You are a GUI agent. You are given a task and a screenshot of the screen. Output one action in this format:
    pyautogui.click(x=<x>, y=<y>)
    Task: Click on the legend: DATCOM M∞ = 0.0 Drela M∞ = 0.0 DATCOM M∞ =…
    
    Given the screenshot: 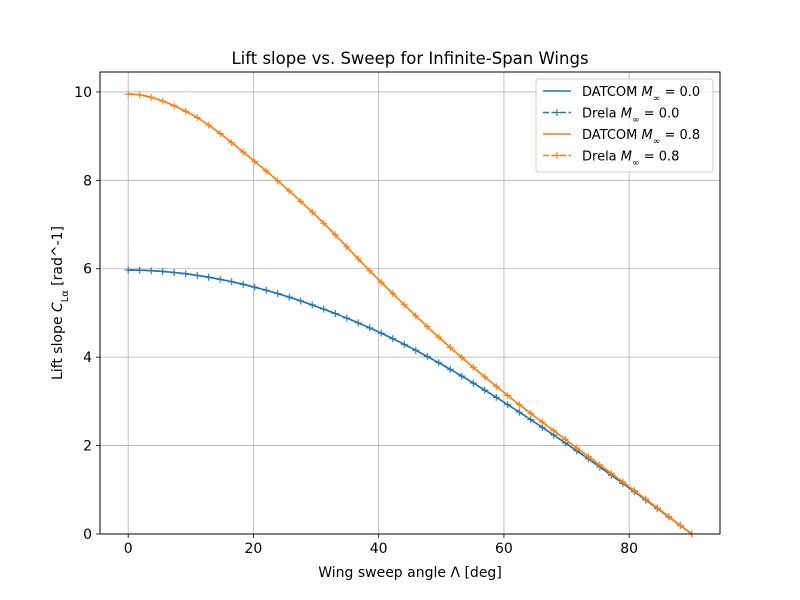 What is the action you would take?
    pyautogui.click(x=624, y=125)
    